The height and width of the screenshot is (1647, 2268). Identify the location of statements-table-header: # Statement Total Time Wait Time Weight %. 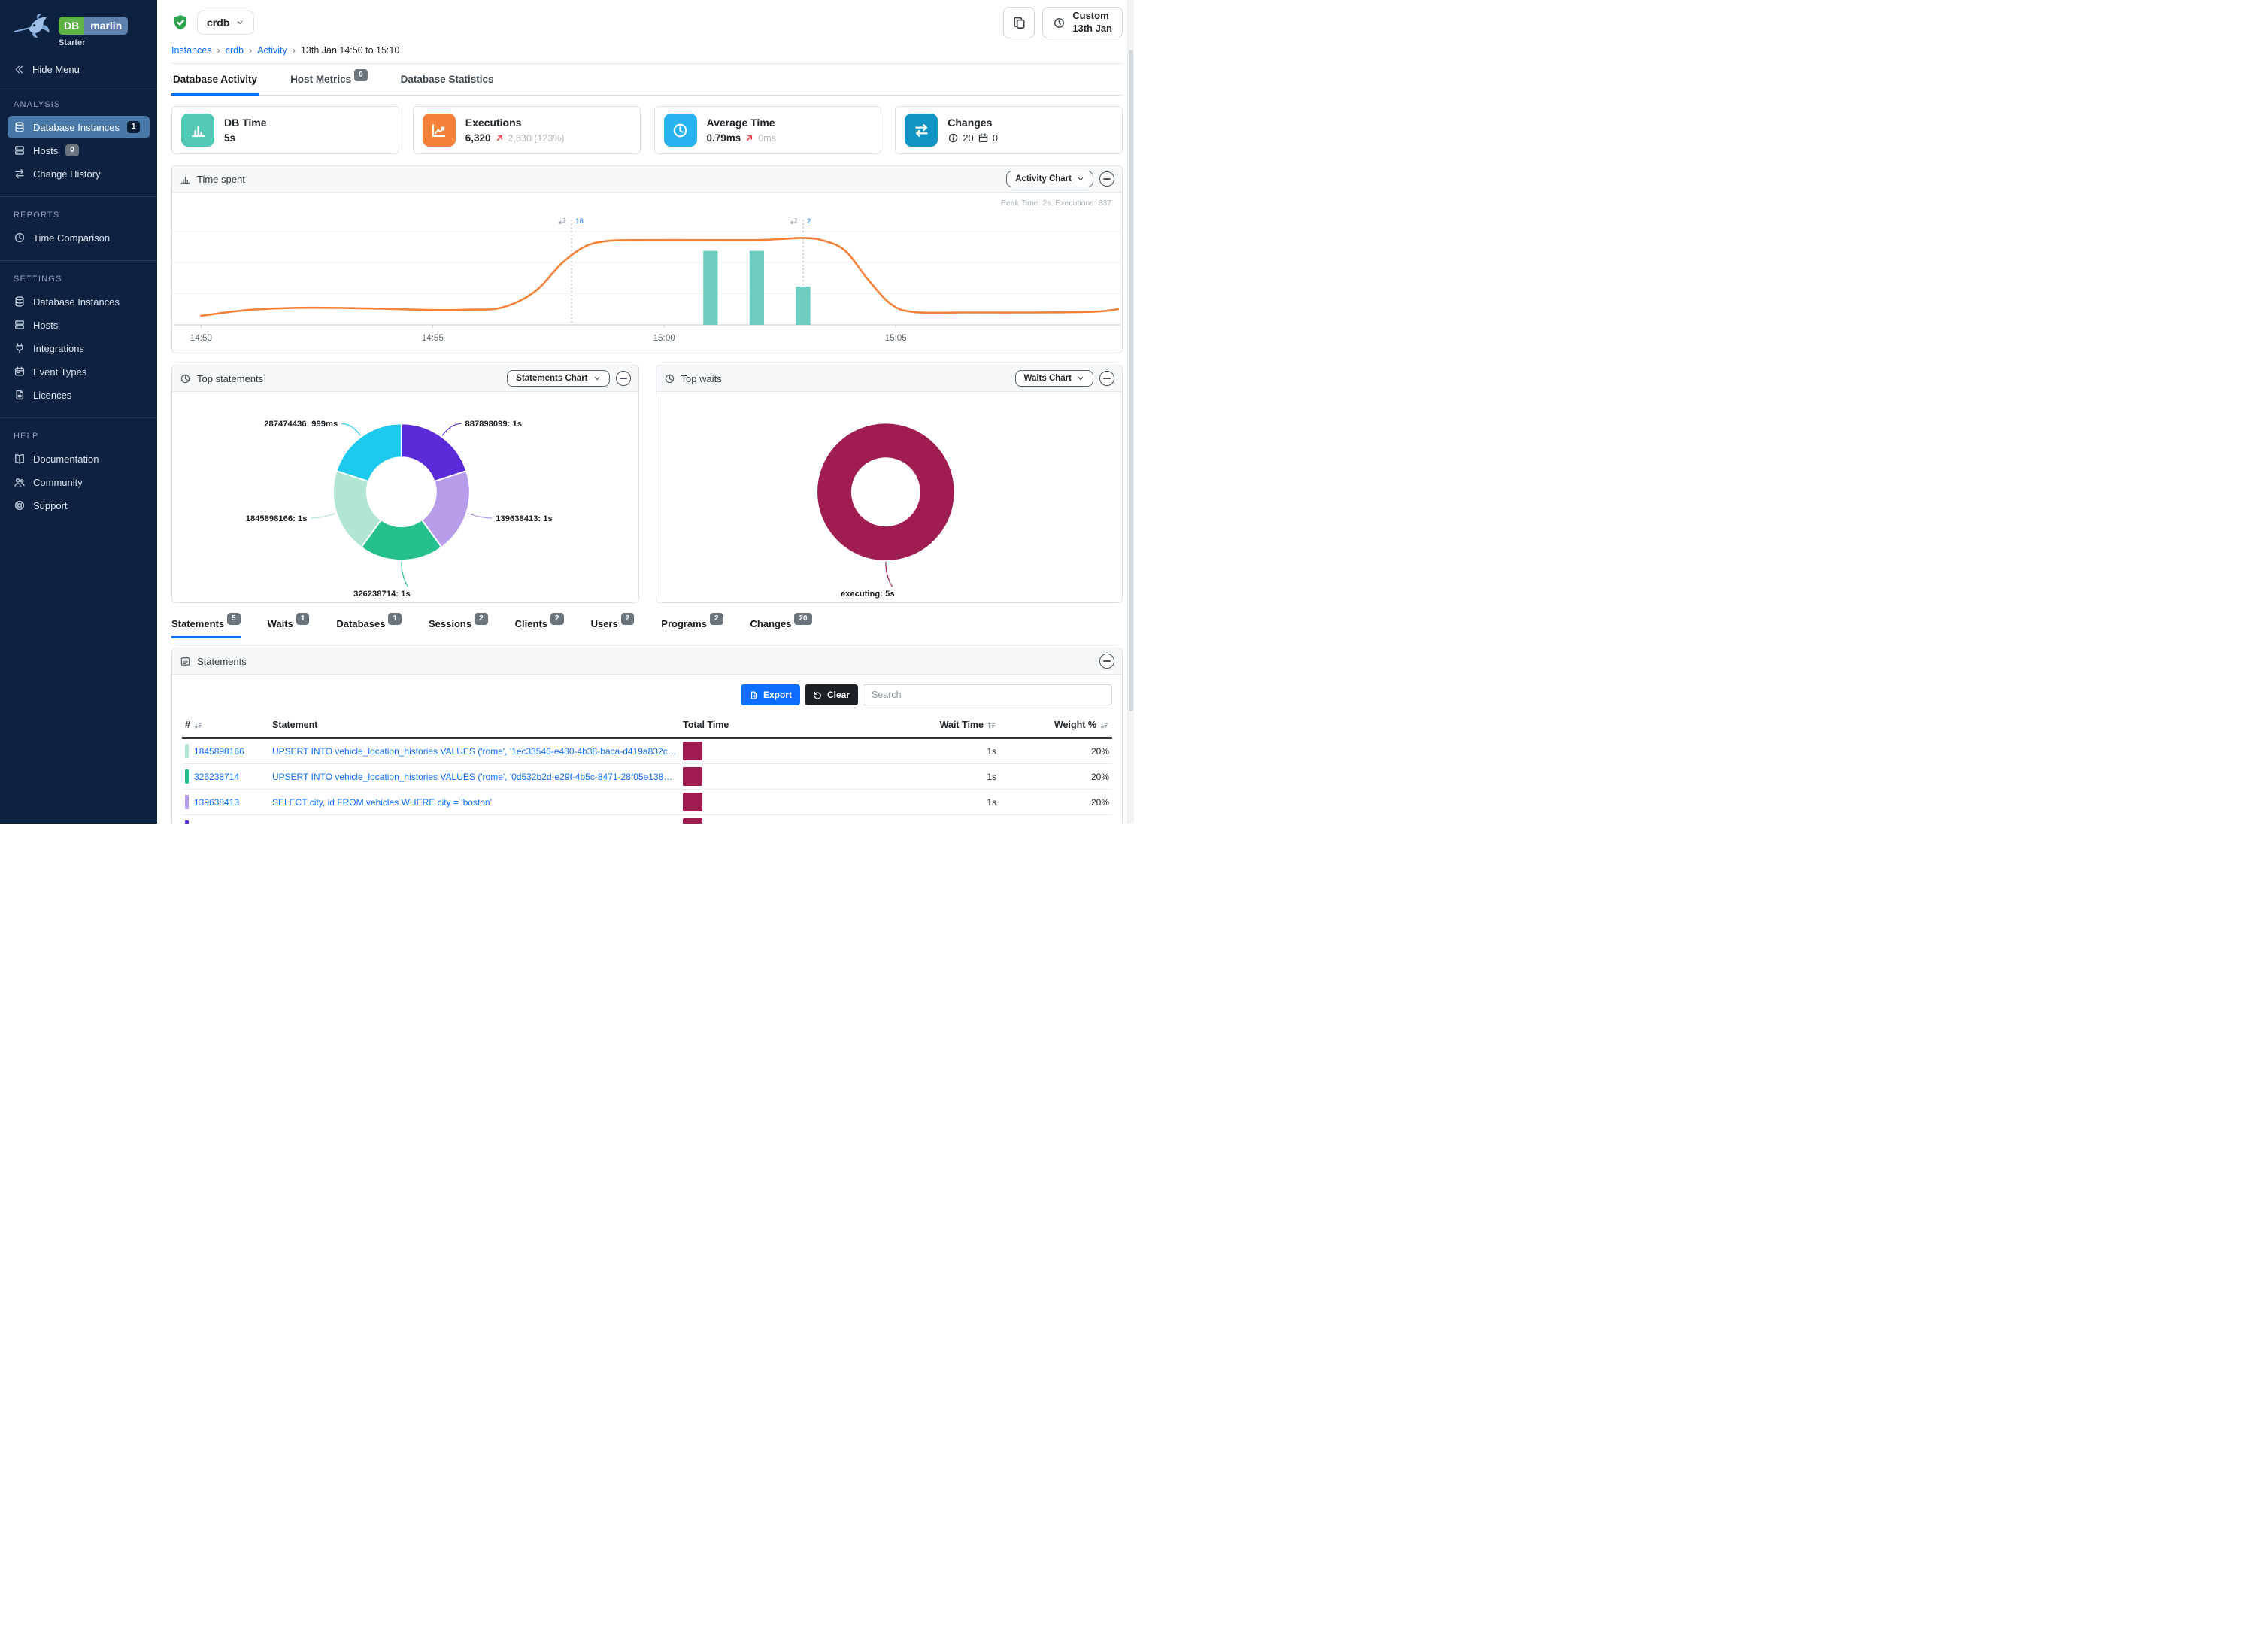
(647, 726).